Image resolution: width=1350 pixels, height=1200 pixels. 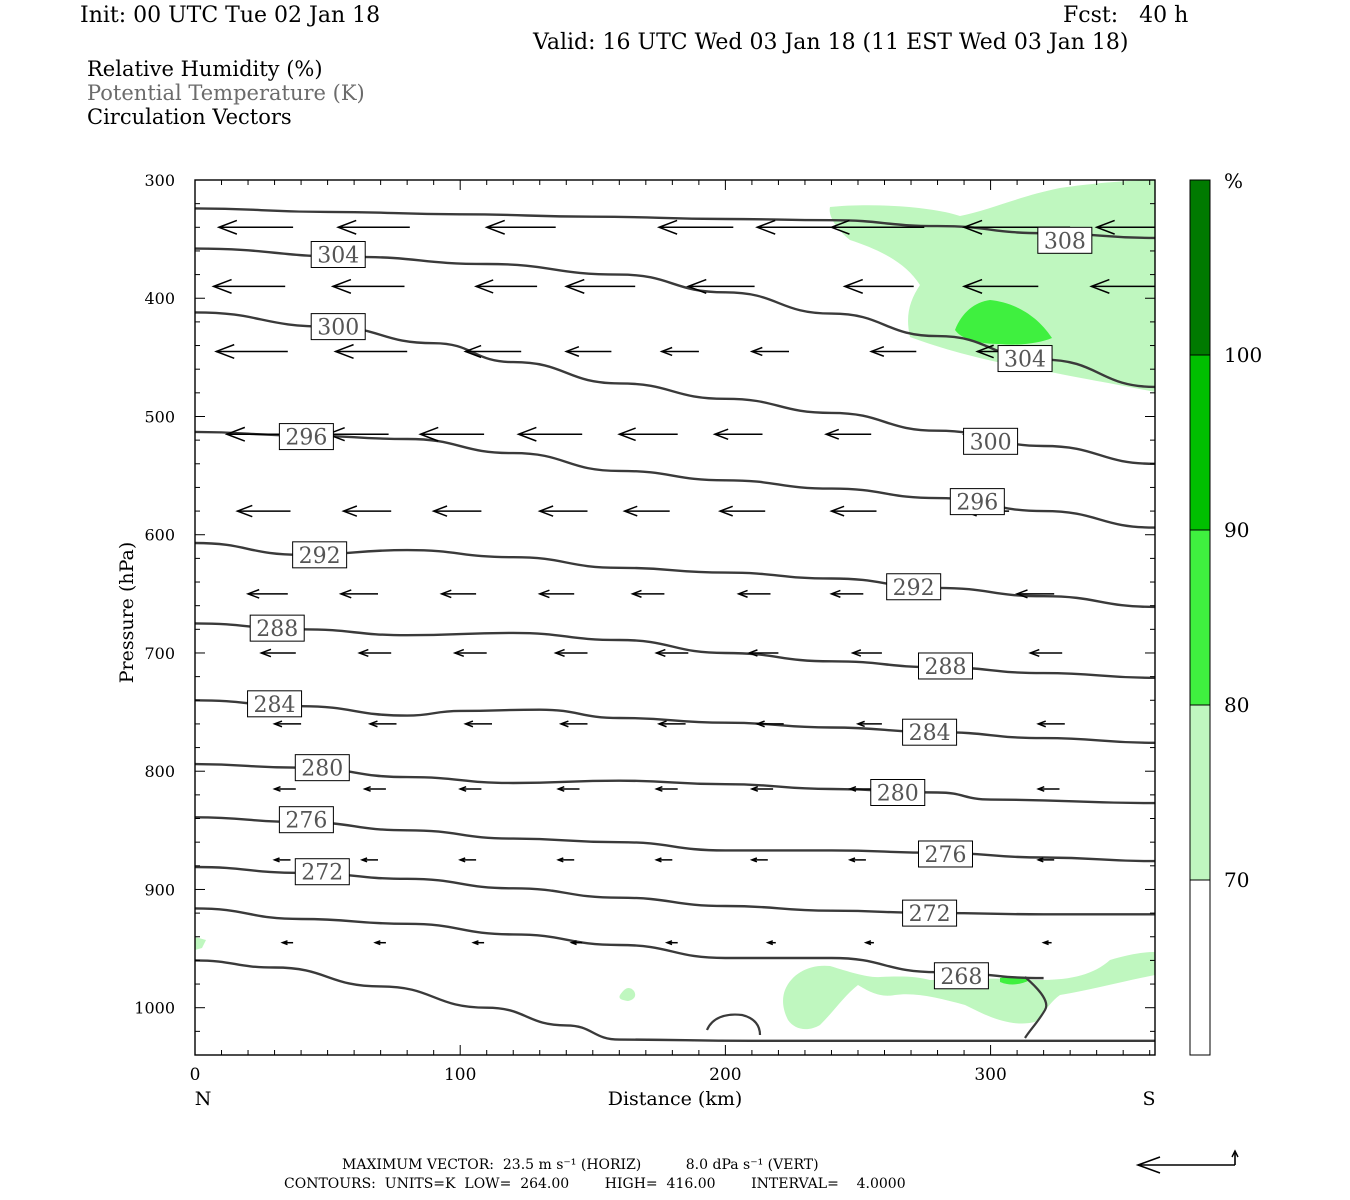 What do you see at coordinates (159, 535) in the screenshot?
I see `y-tick-label-600: 600` at bounding box center [159, 535].